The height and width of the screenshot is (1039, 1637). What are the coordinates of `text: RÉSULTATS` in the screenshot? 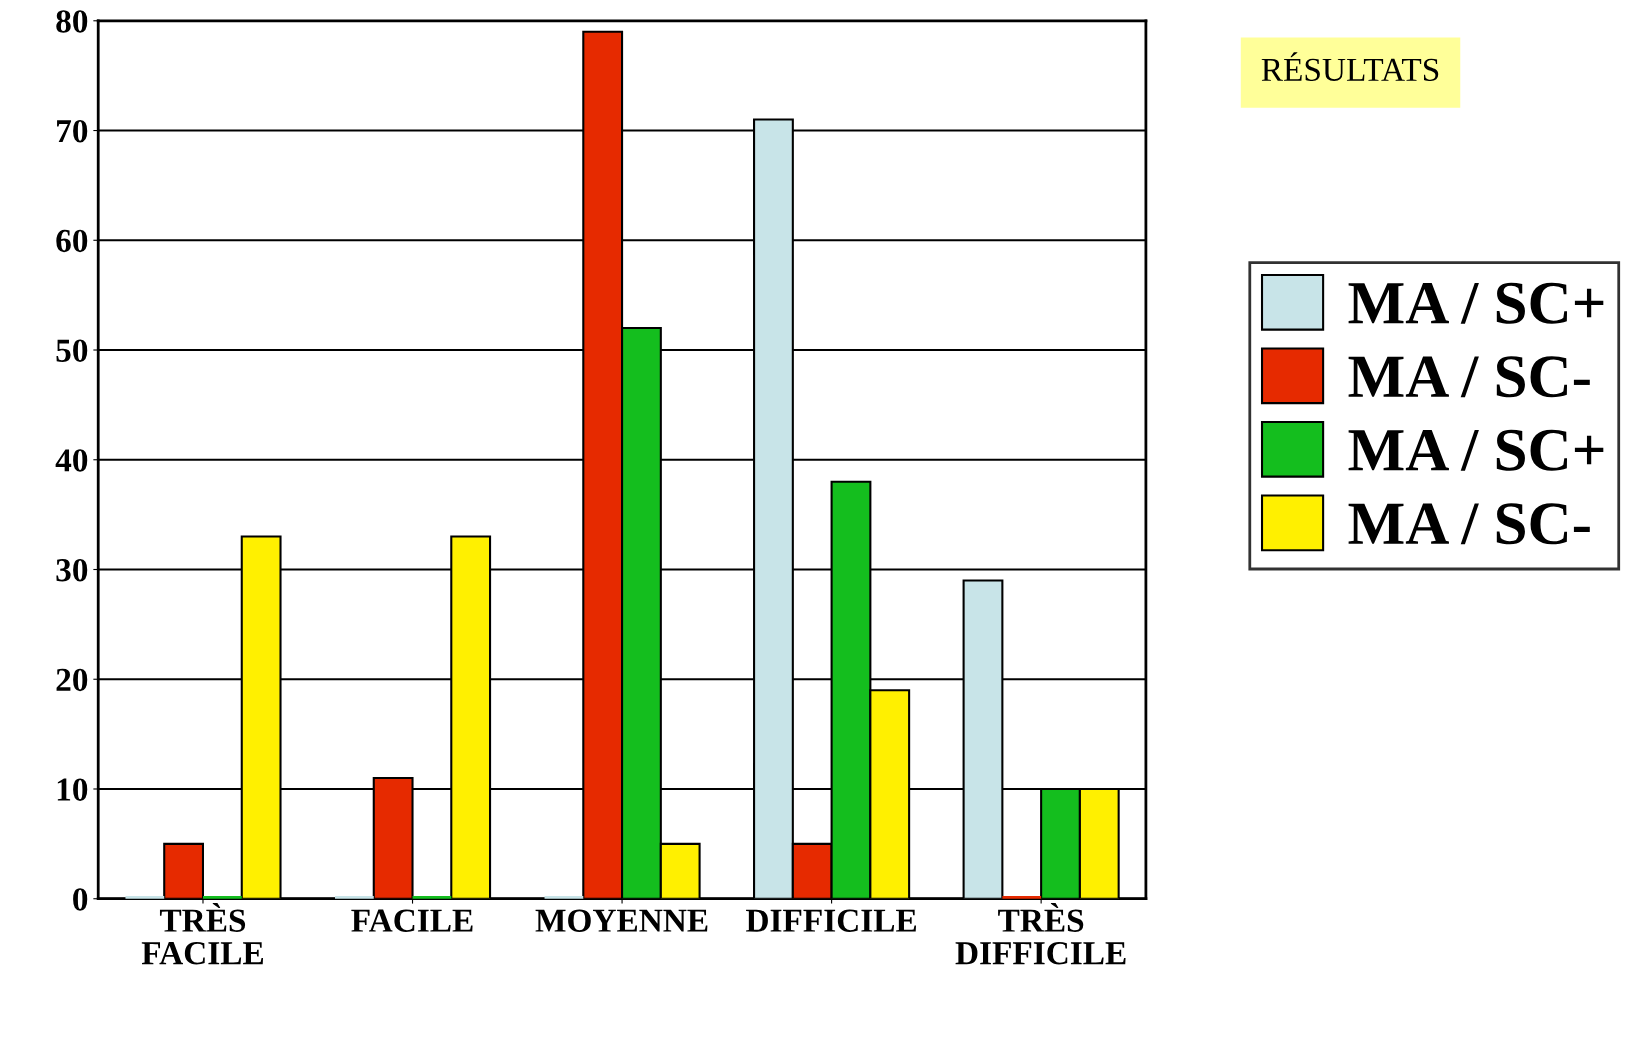 It's located at (1350, 67).